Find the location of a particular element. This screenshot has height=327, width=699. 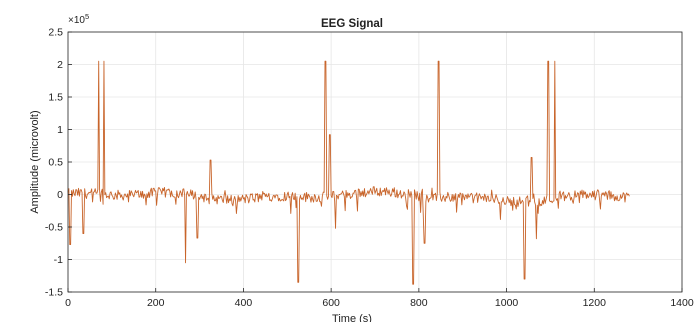

y-tick-label: 1 is located at coordinates (60, 130).